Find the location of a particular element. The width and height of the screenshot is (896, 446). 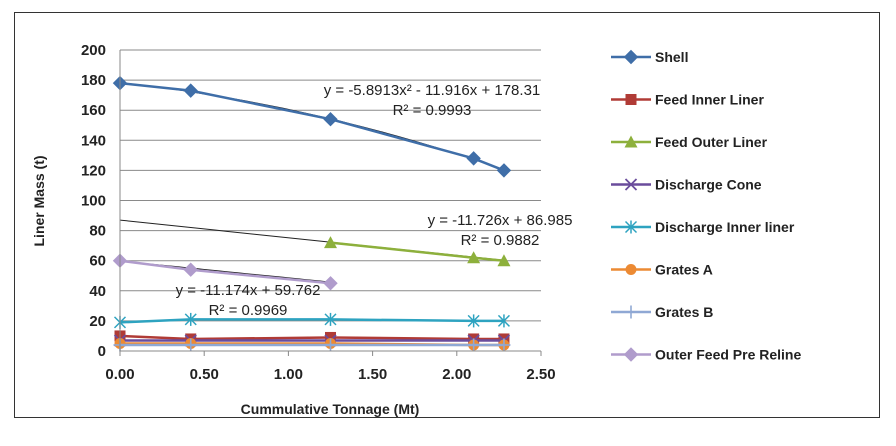

y-tick-label: 80 is located at coordinates (97, 231).